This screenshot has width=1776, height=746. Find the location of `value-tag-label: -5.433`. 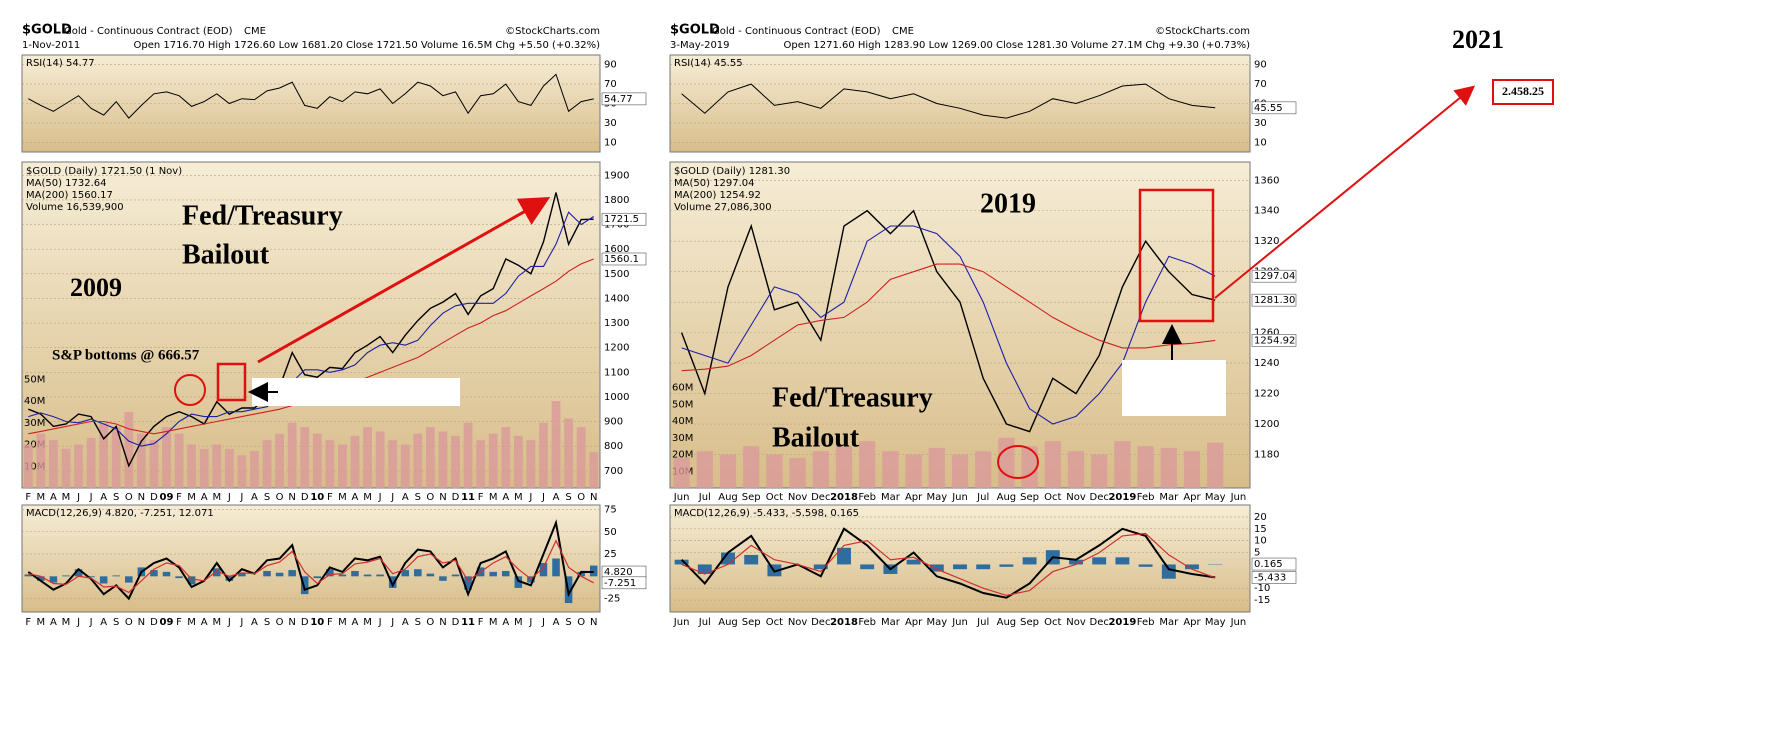

value-tag-label: -5.433 is located at coordinates (1270, 577).